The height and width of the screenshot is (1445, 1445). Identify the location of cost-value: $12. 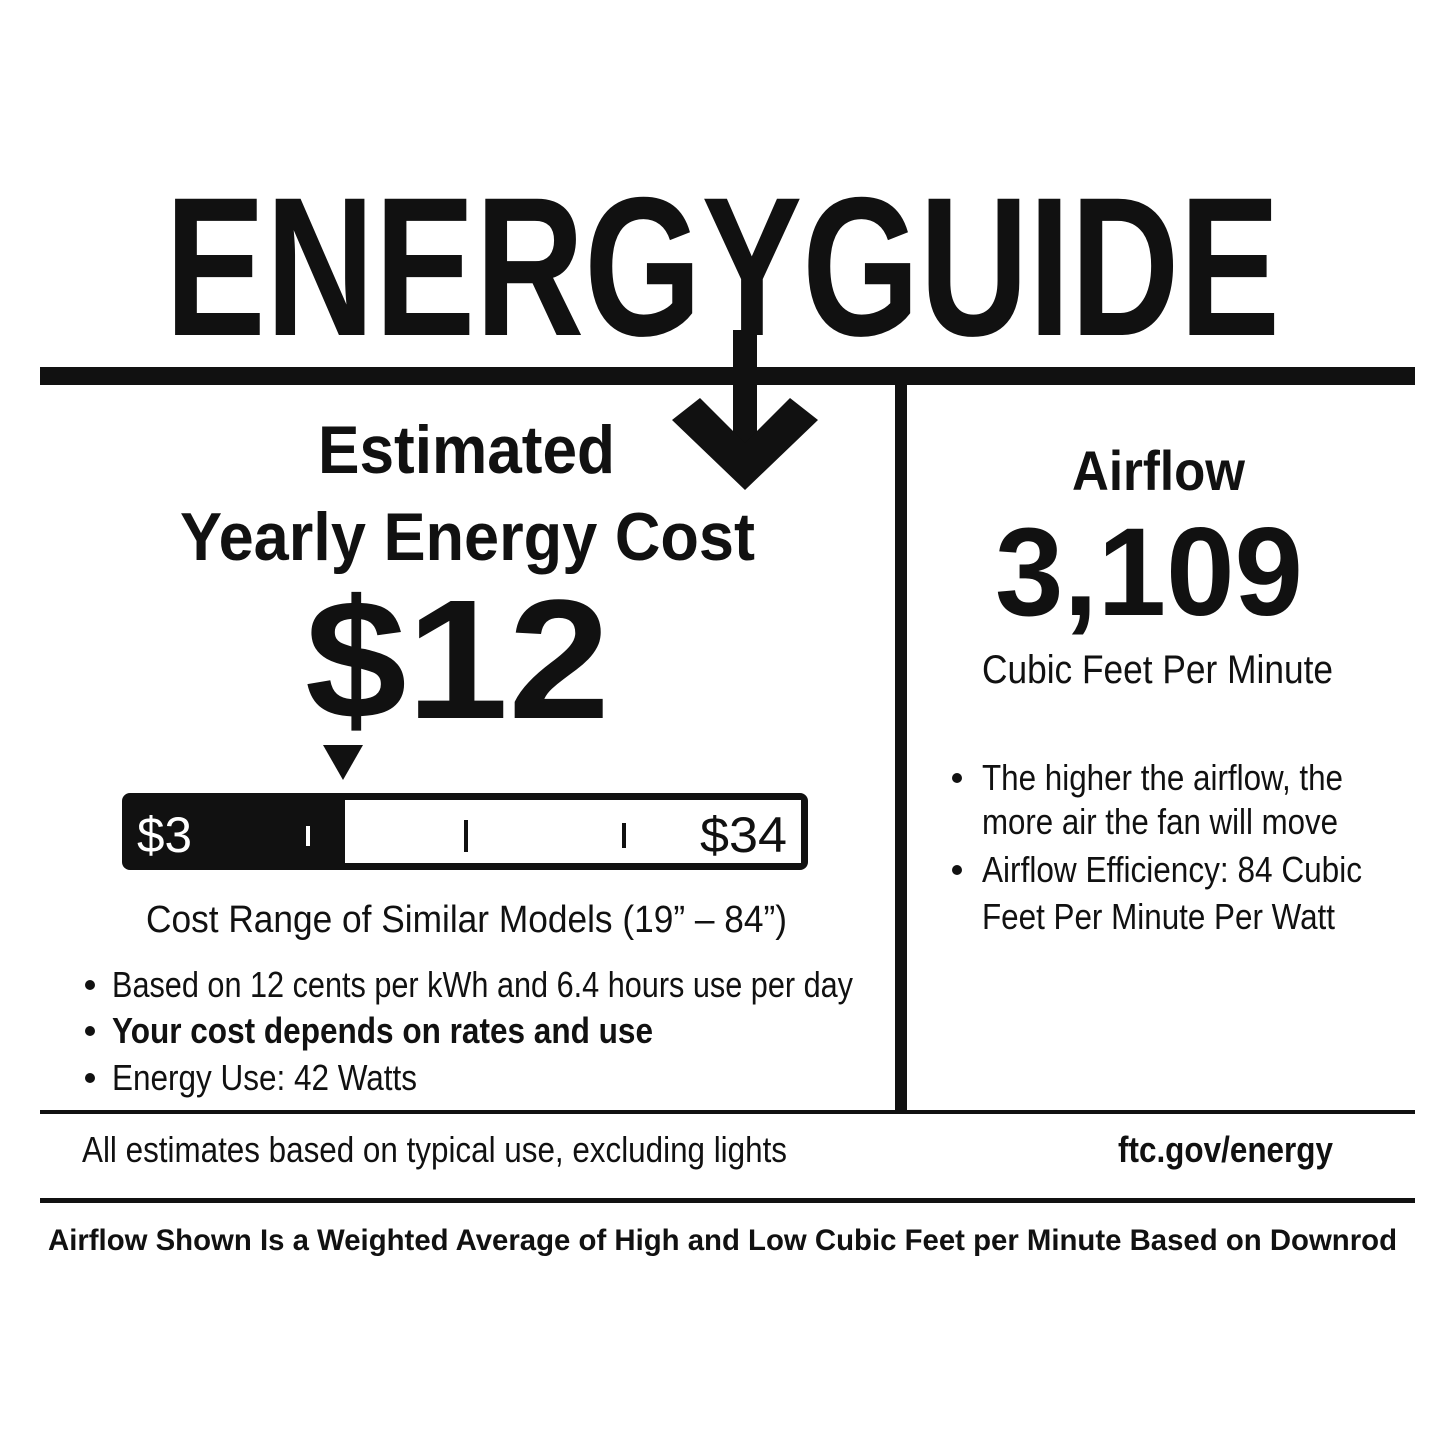
(457, 660).